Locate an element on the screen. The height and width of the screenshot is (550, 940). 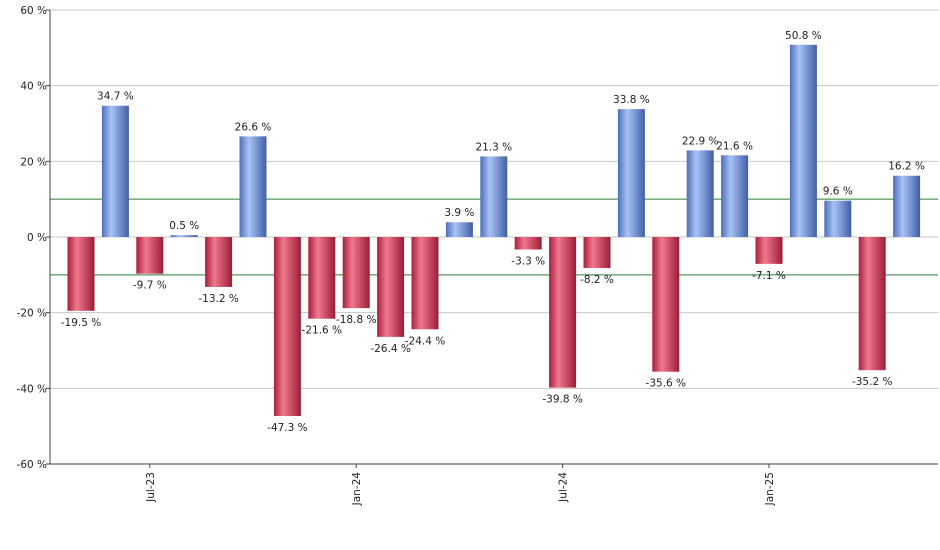
data-label: -3.3 % is located at coordinates (528, 261).